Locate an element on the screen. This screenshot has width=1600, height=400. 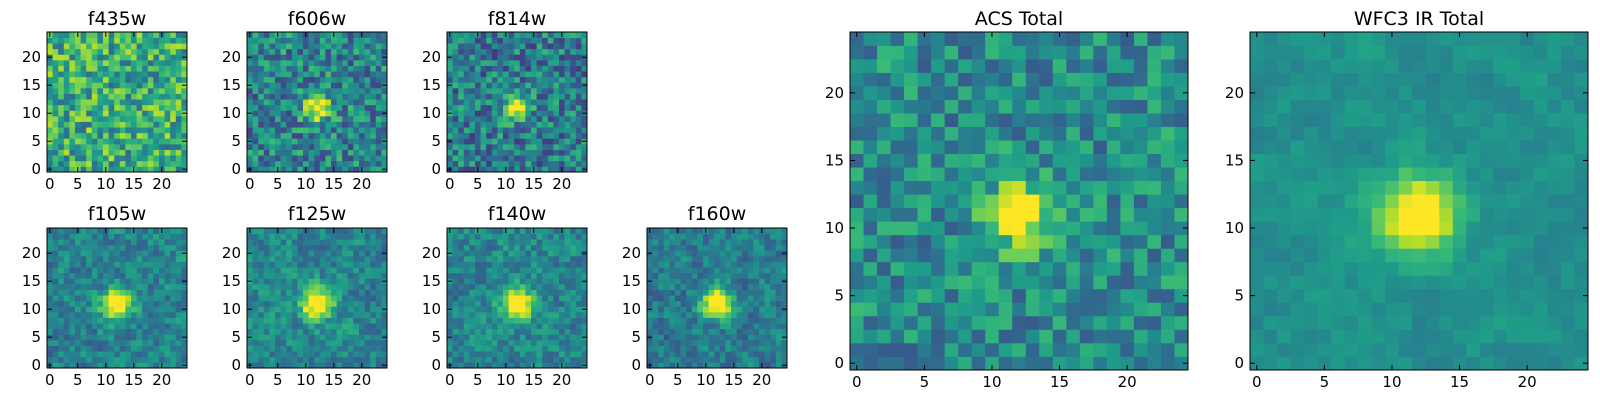
heatmap-cells is located at coordinates (317, 298).